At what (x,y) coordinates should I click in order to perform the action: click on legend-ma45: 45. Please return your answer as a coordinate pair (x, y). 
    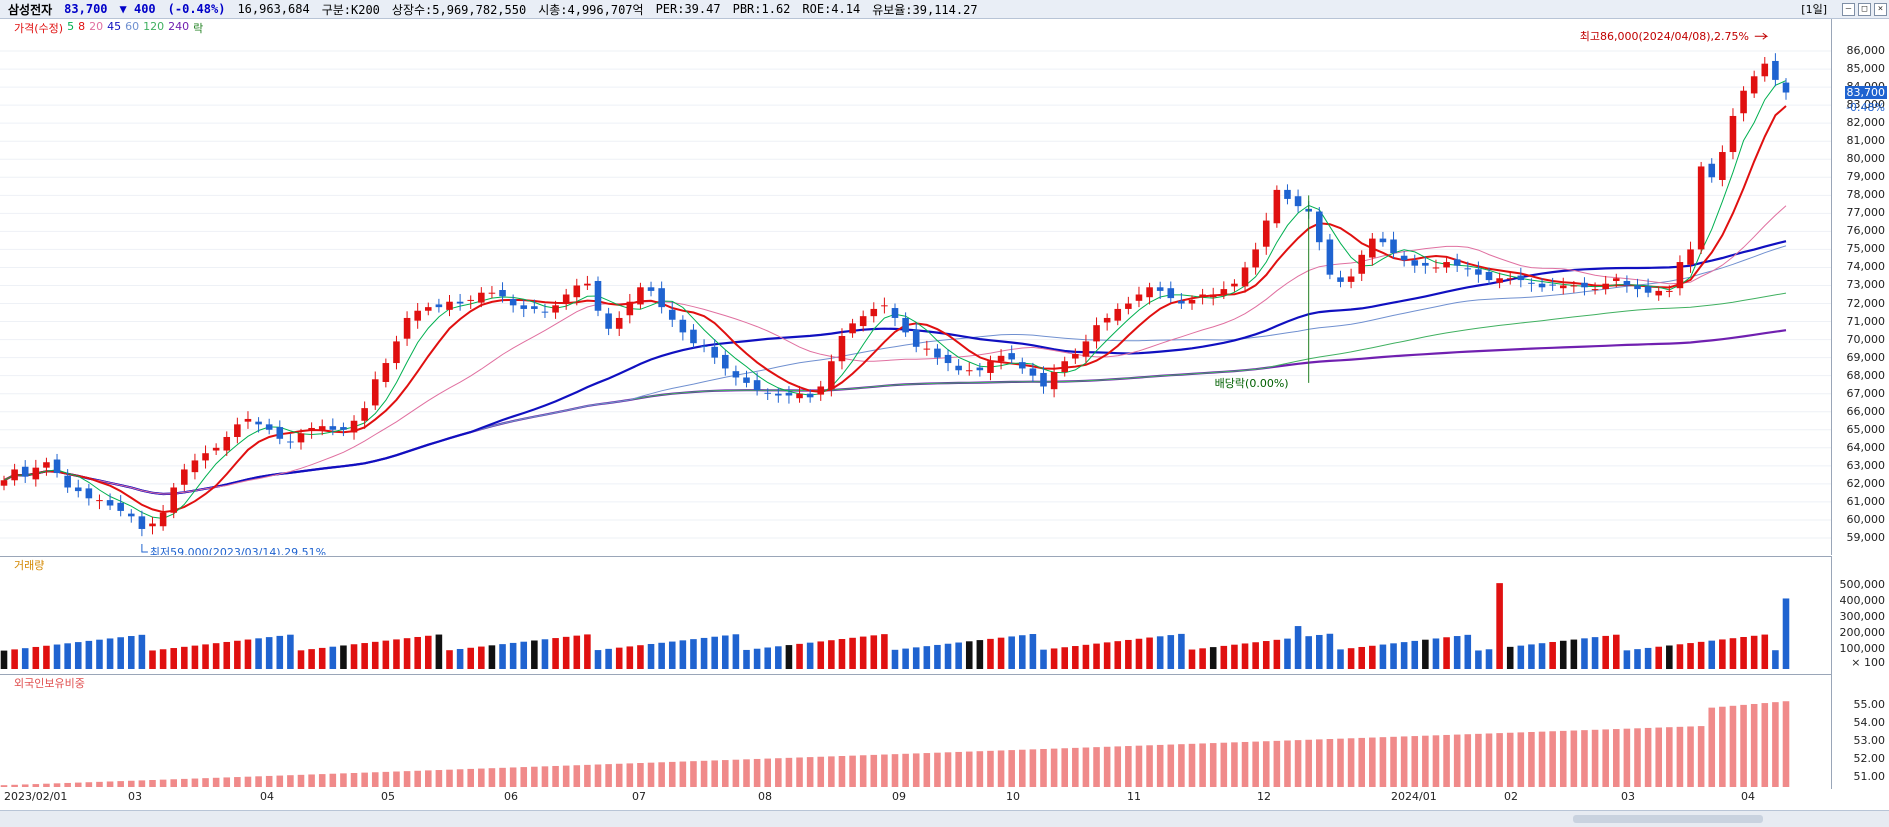
    Looking at the image, I should click on (114, 26).